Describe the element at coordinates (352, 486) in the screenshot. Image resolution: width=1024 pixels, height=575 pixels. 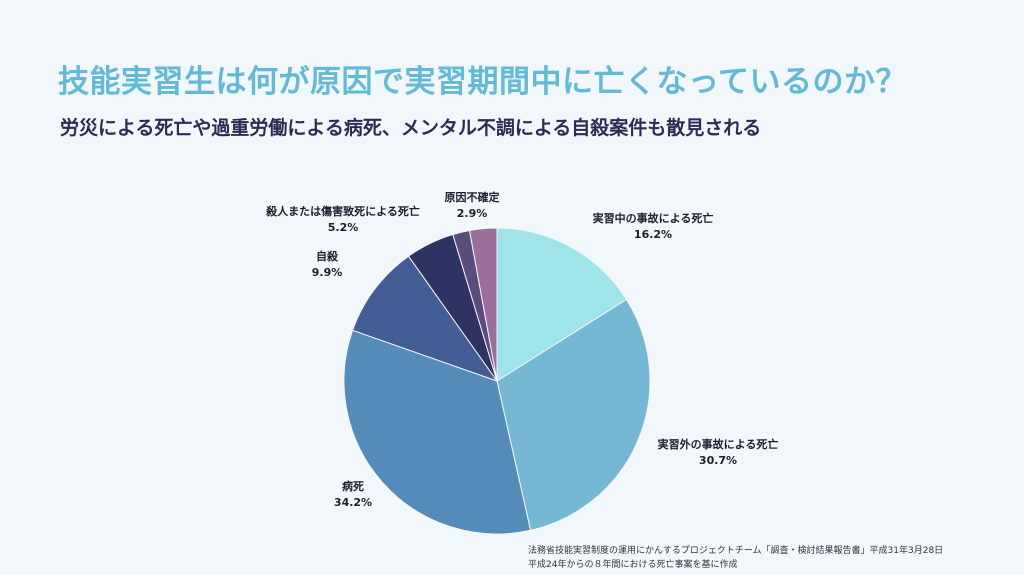
I see `slice-label-text: 病死` at that location.